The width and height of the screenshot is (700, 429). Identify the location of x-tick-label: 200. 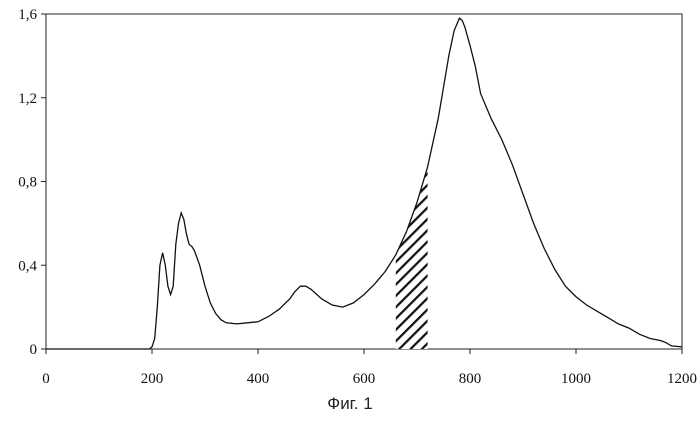
(152, 379).